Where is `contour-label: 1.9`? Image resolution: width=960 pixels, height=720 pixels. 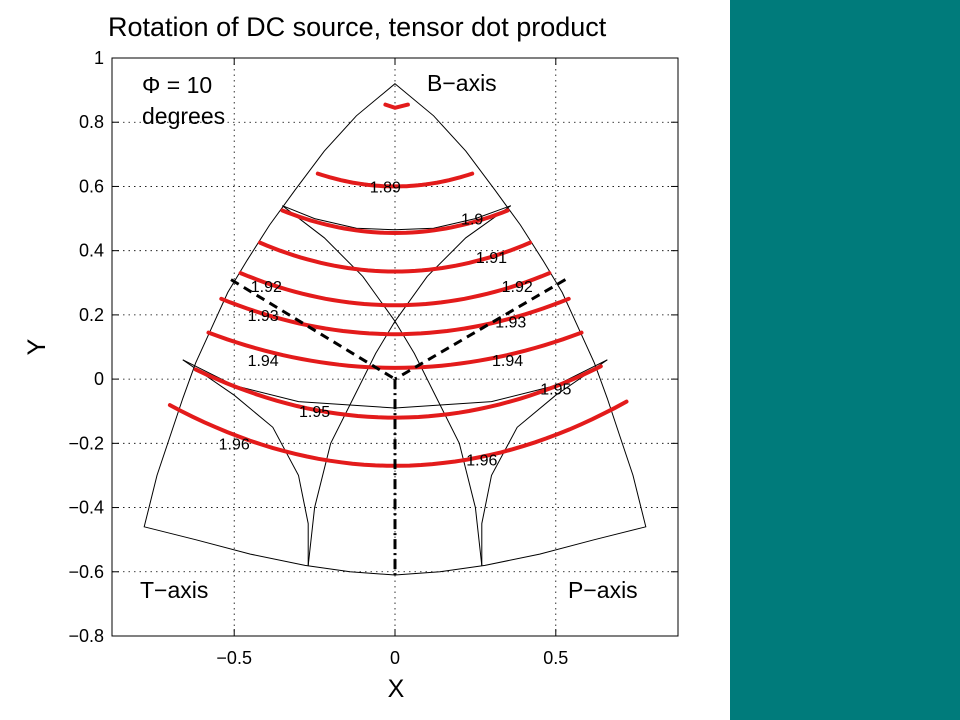
contour-label: 1.9 is located at coordinates (472, 220).